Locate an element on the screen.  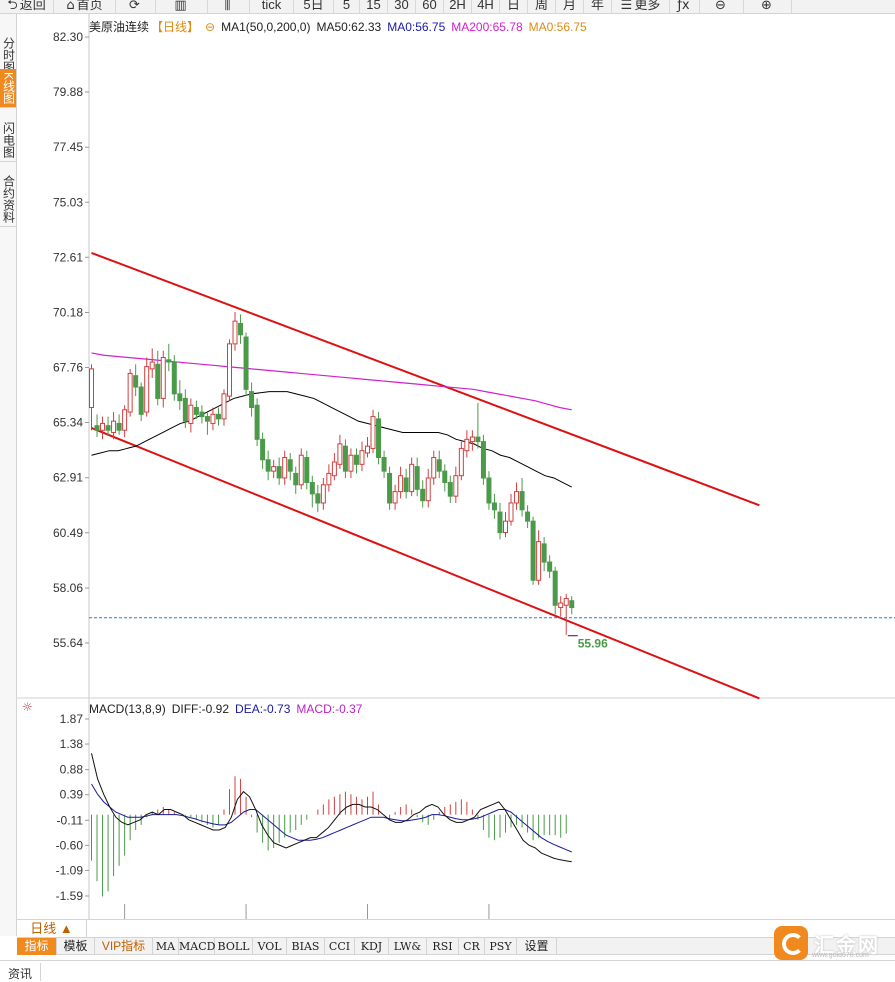
side-tab-3: 合约资料 is located at coordinates (8, 199).